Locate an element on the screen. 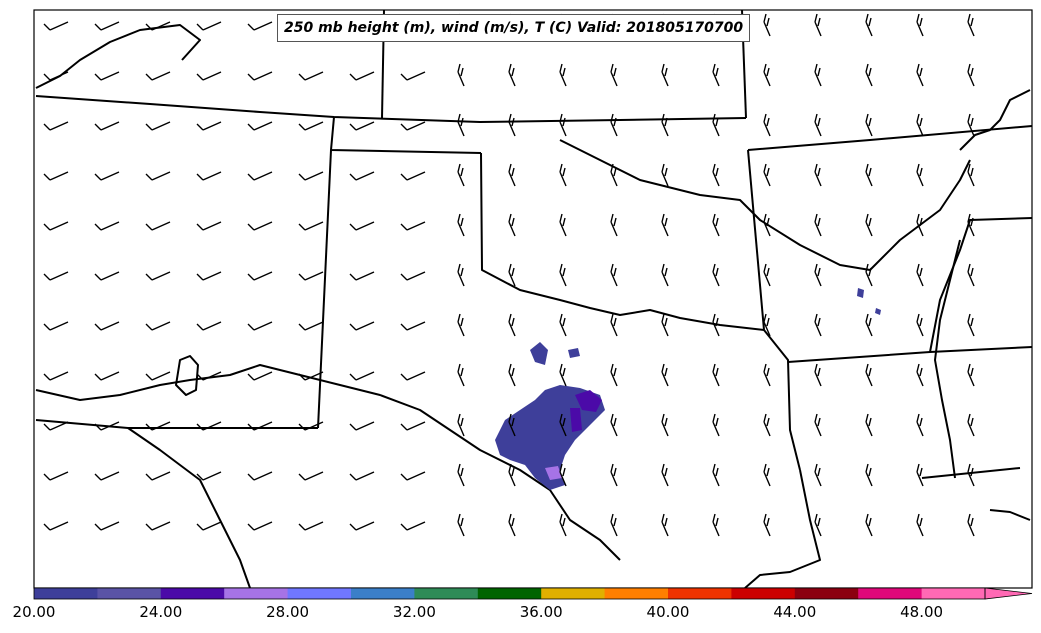 The image size is (1041, 633). colorbar-outline is located at coordinates (509, 593).